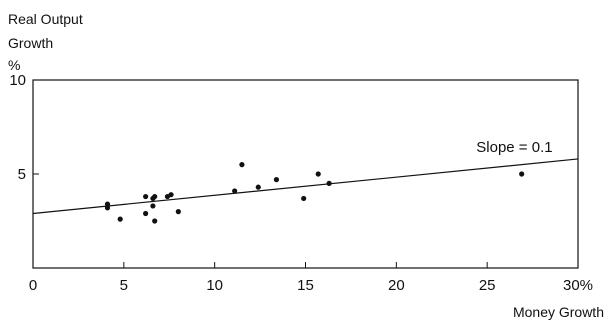 This screenshot has height=327, width=610. Describe the element at coordinates (45, 19) in the screenshot. I see `y-axis-title-line-1: Real Output` at that location.